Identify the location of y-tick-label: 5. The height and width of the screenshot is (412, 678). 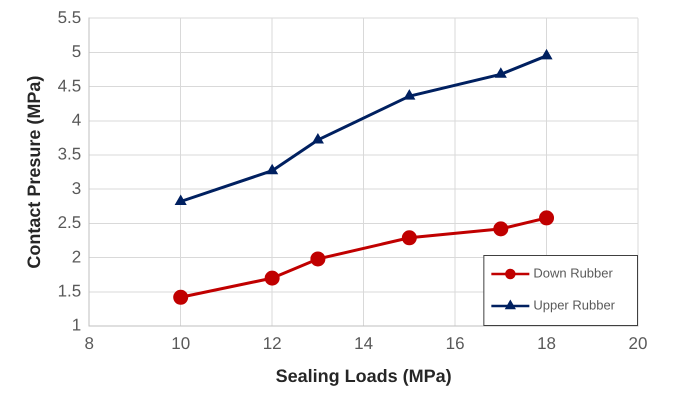
(77, 52).